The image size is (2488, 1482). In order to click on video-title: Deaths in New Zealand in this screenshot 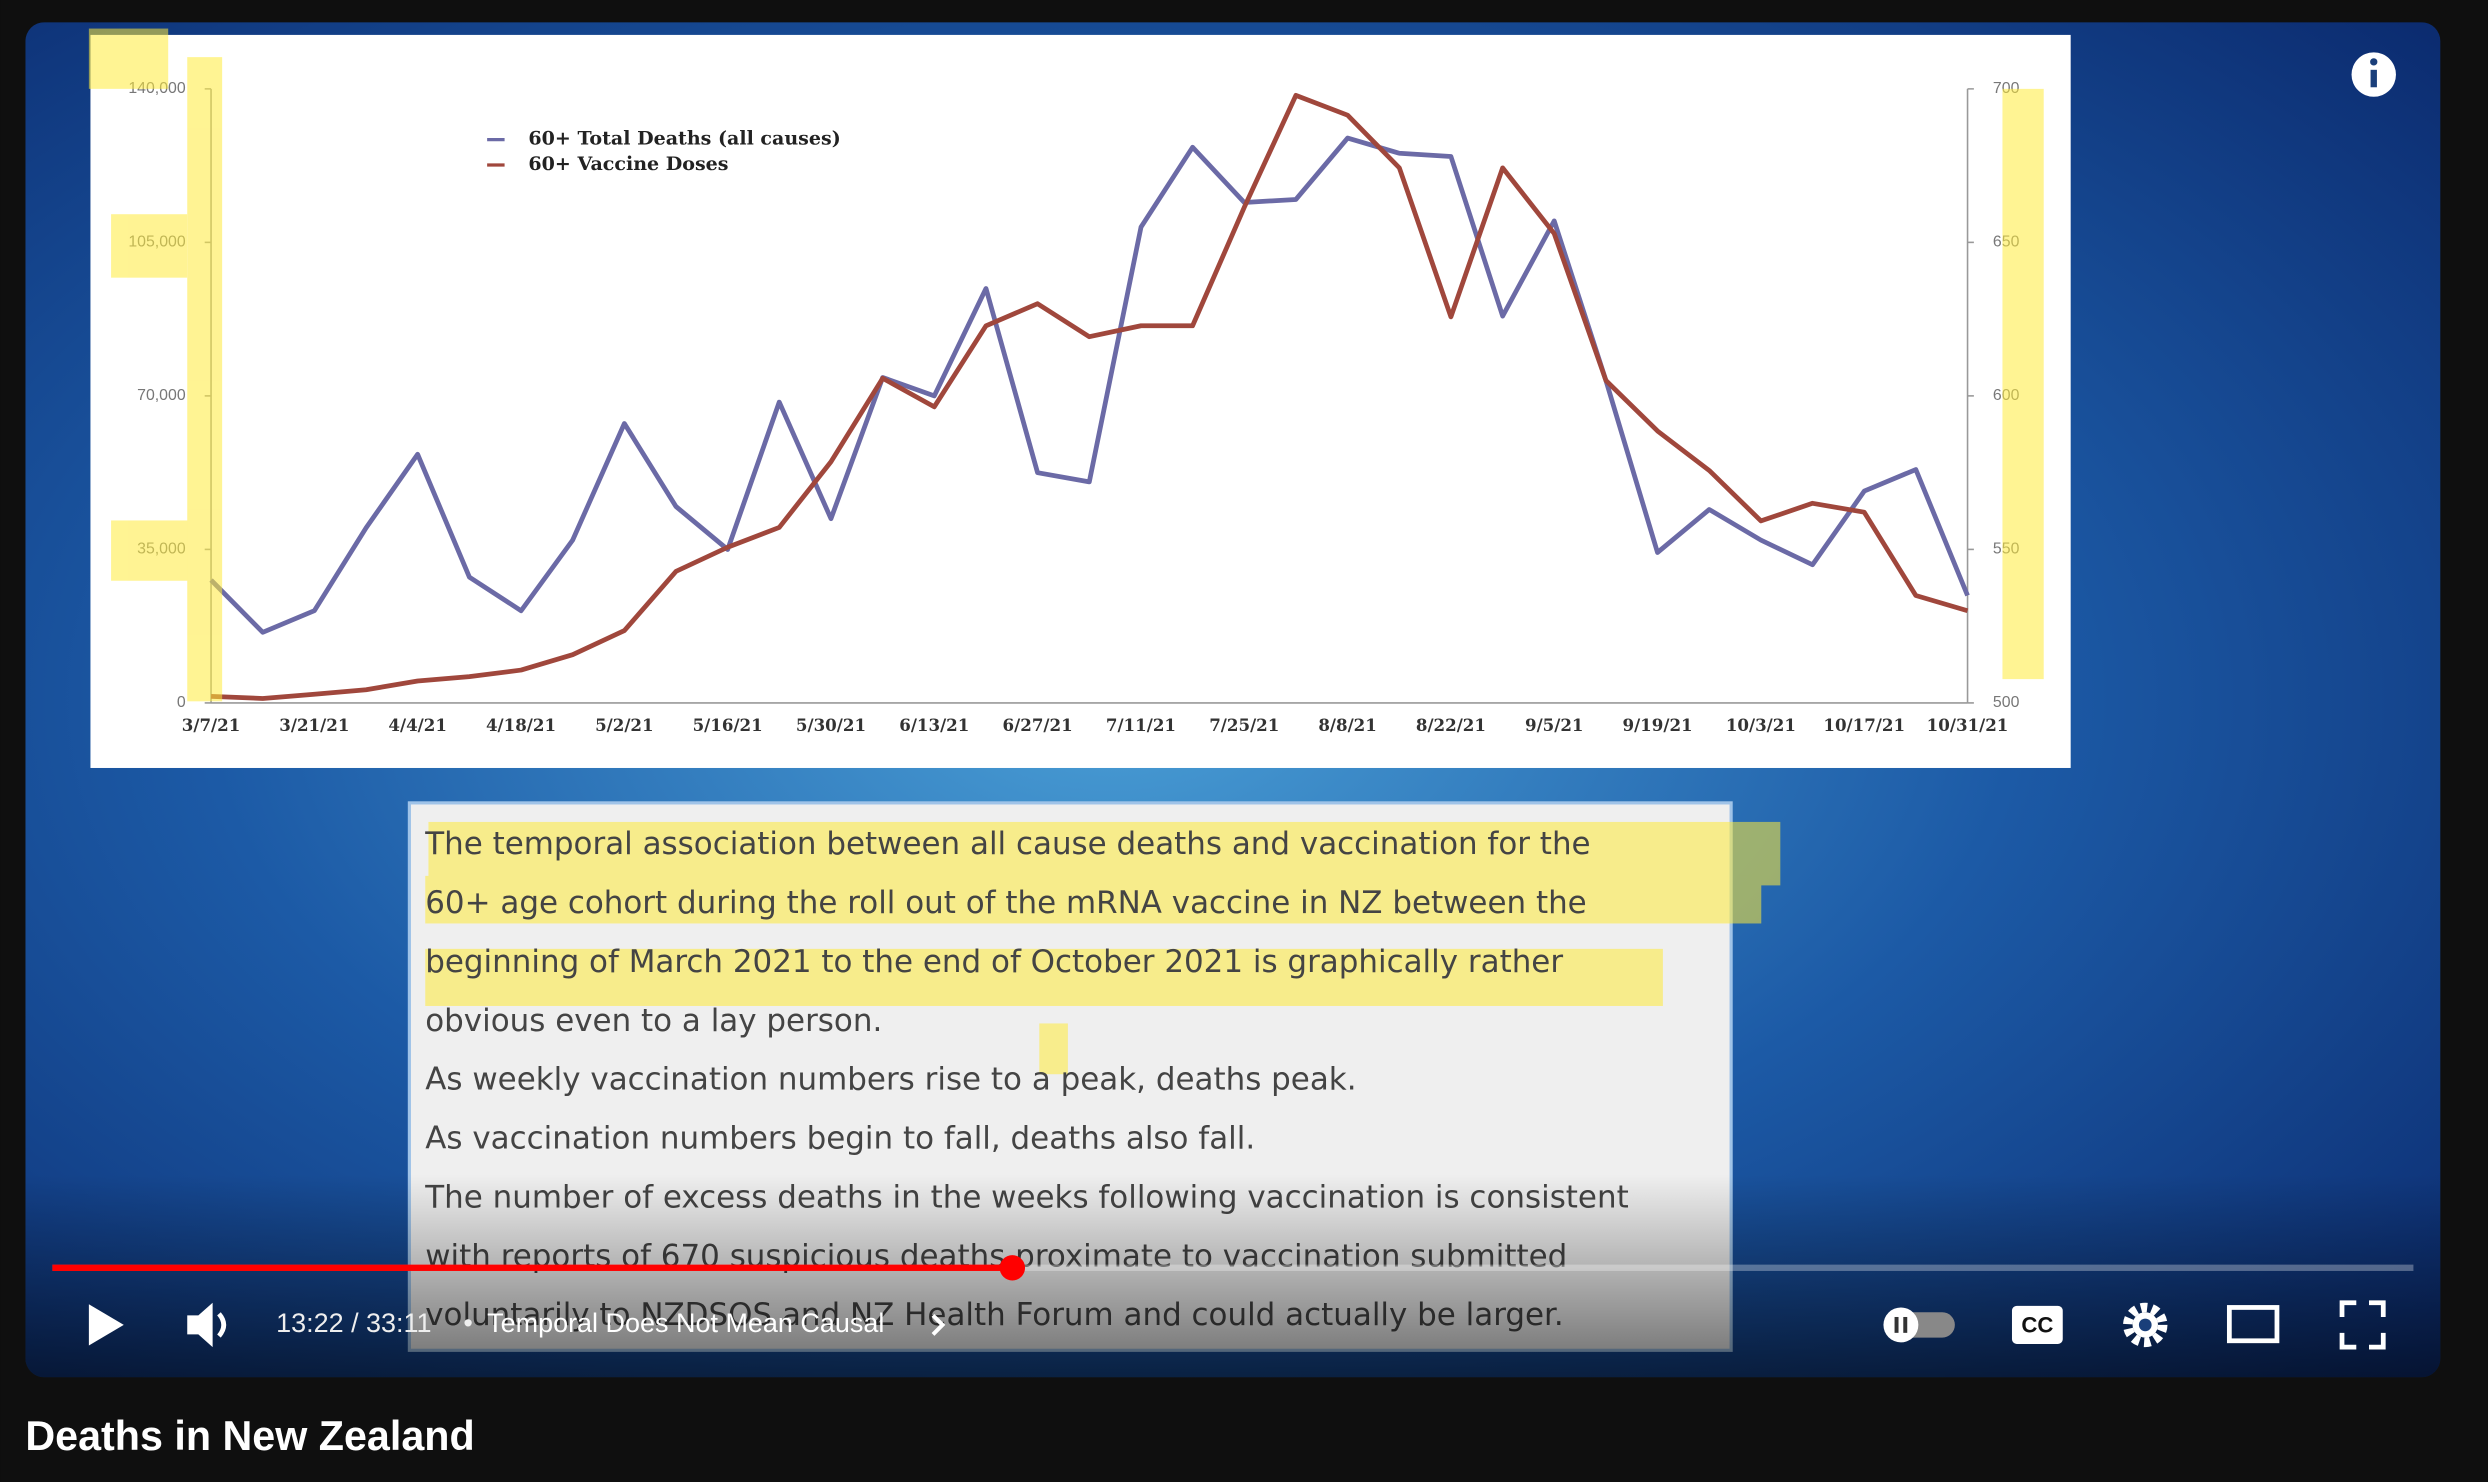, I will do `click(249, 1436)`.